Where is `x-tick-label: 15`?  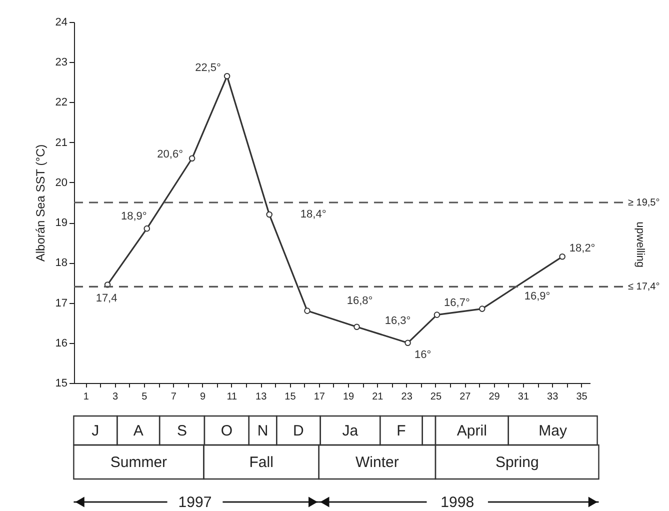
x-tick-label: 15 is located at coordinates (290, 397).